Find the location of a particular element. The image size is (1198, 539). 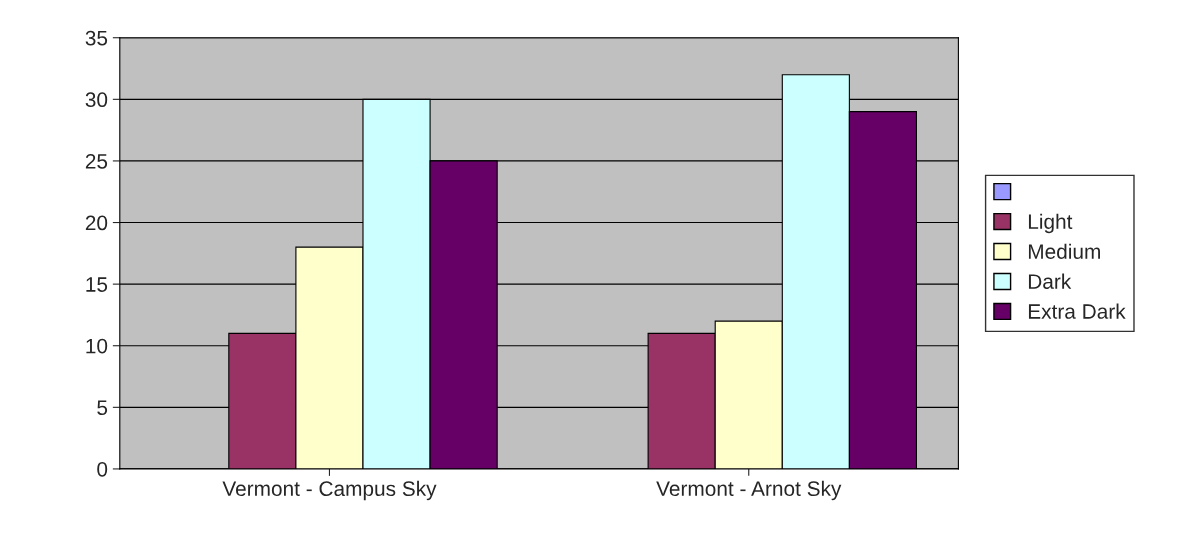

legend-label: Light is located at coordinates (1050, 223).